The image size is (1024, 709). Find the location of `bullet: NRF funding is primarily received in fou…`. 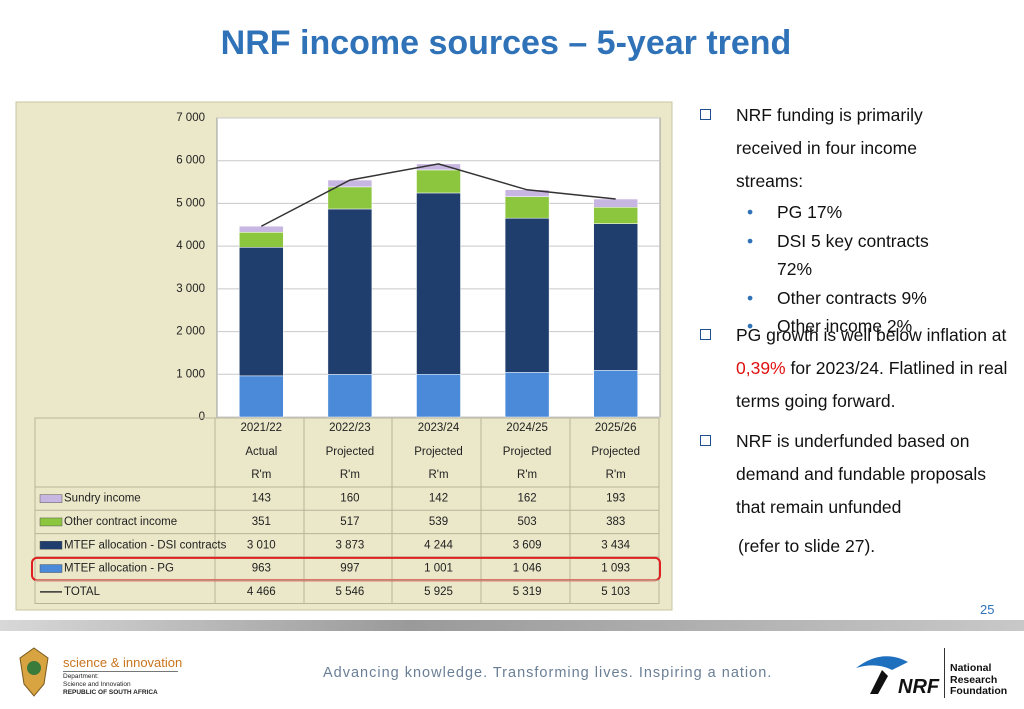

bullet: NRF funding is primarily received in fou… is located at coordinates (820, 220).